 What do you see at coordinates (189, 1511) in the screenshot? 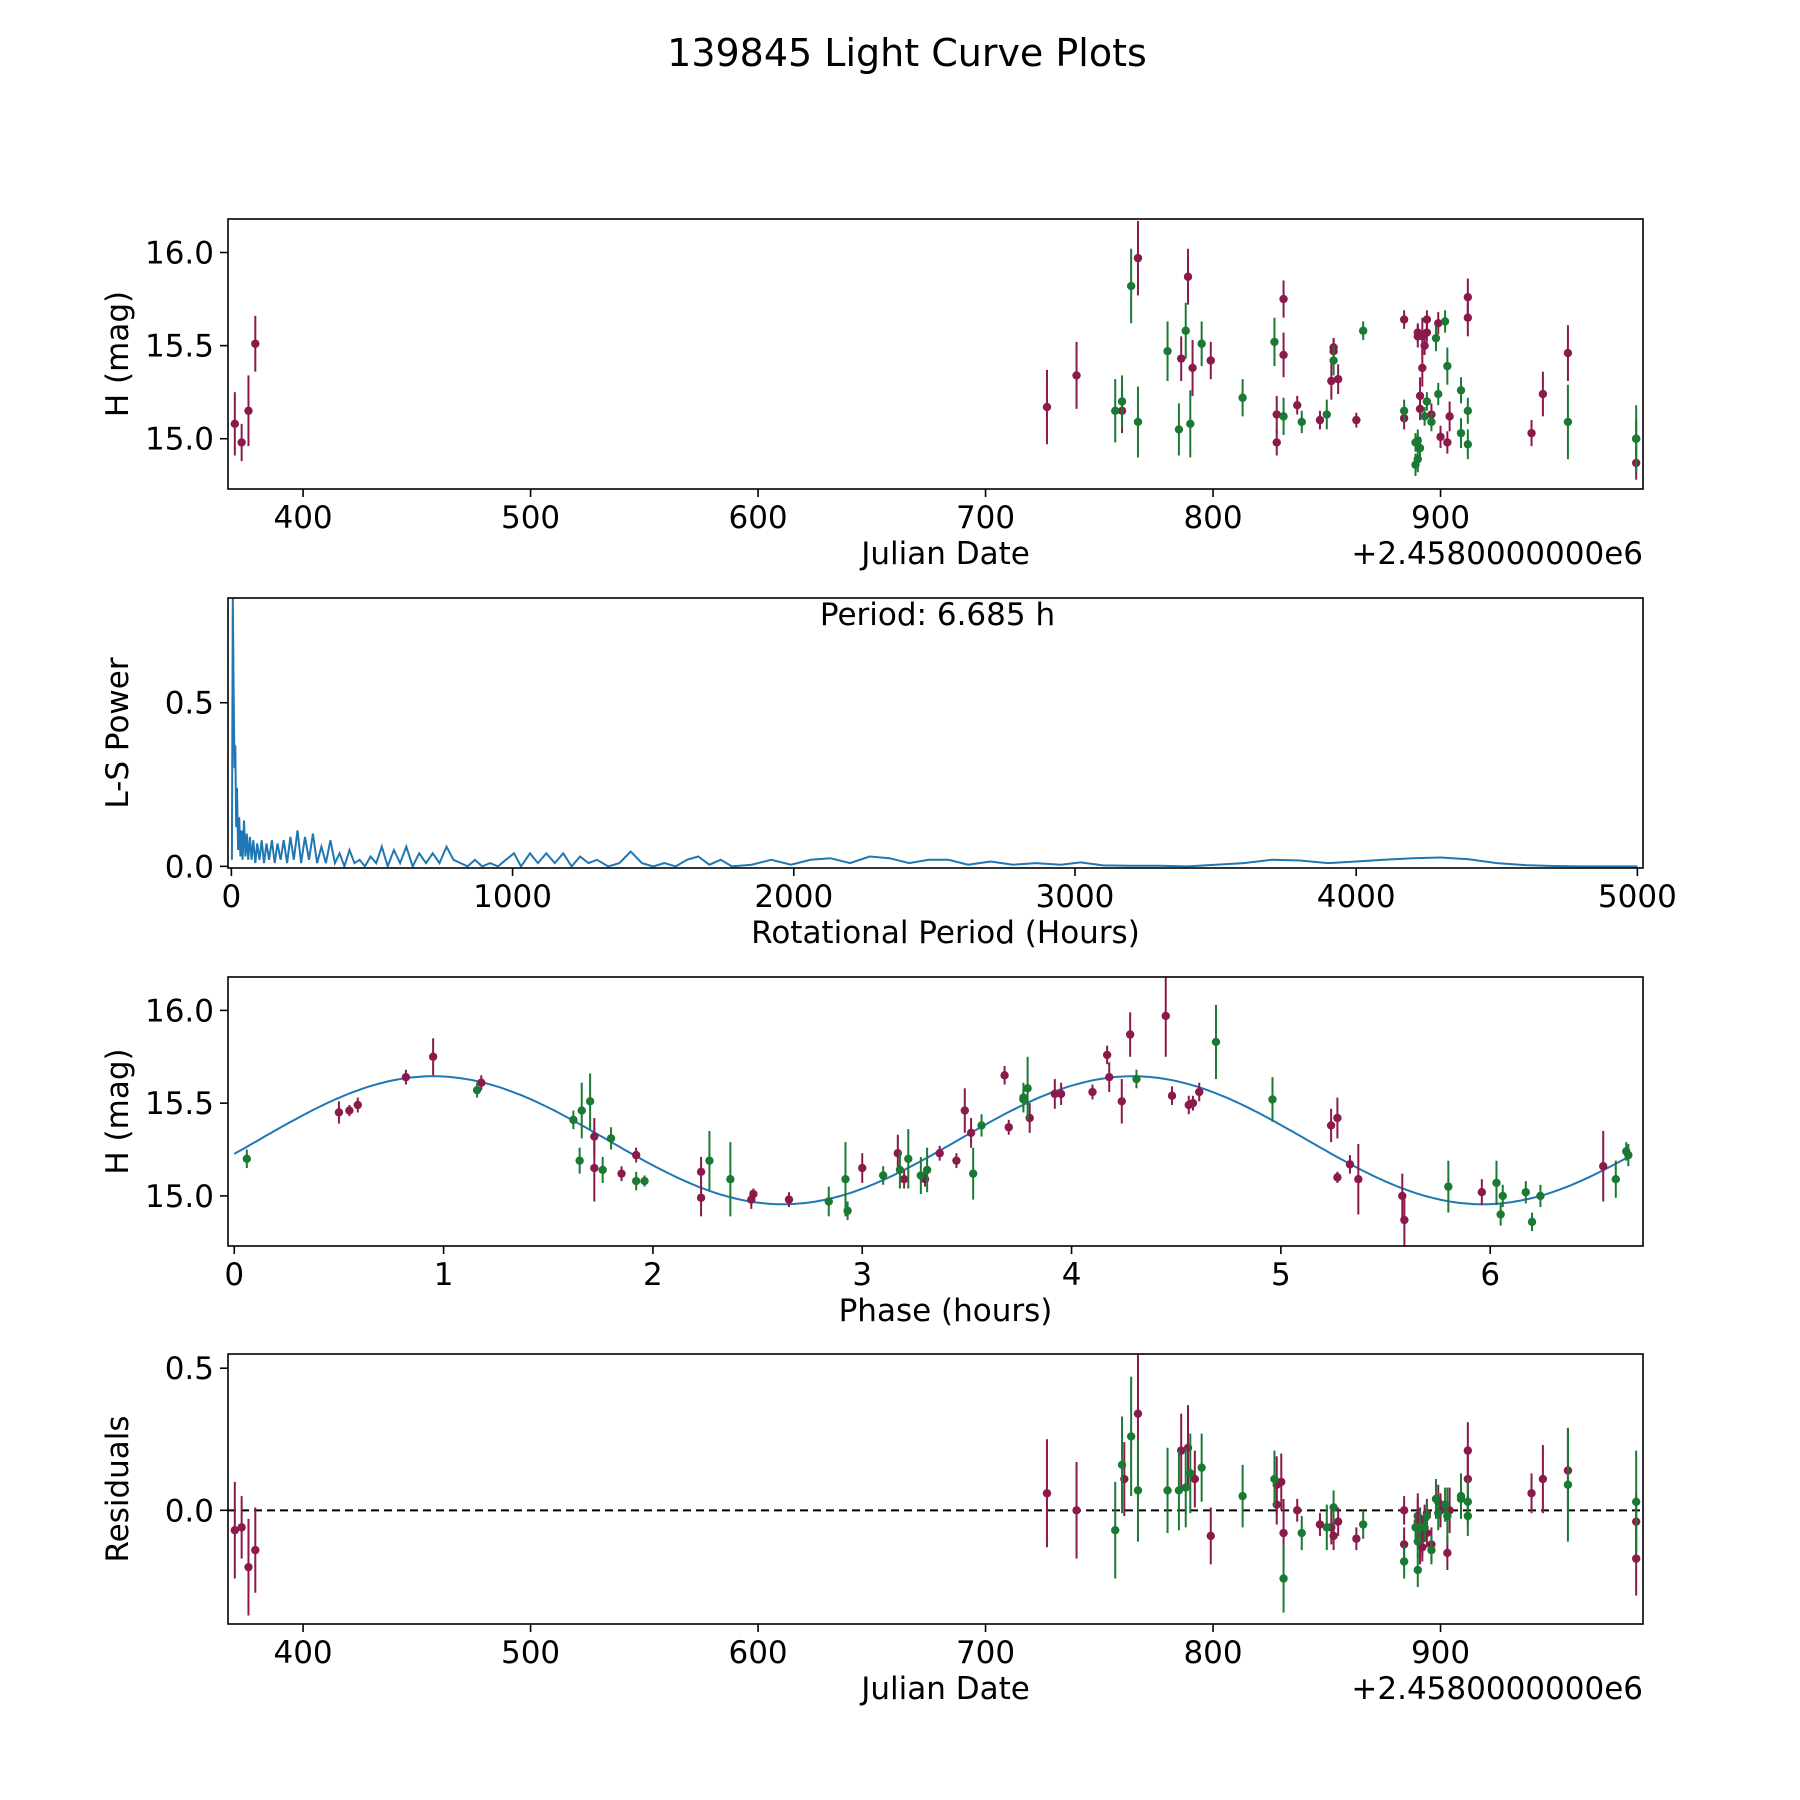
I see `residuals-ytick-label: 0.0` at bounding box center [189, 1511].